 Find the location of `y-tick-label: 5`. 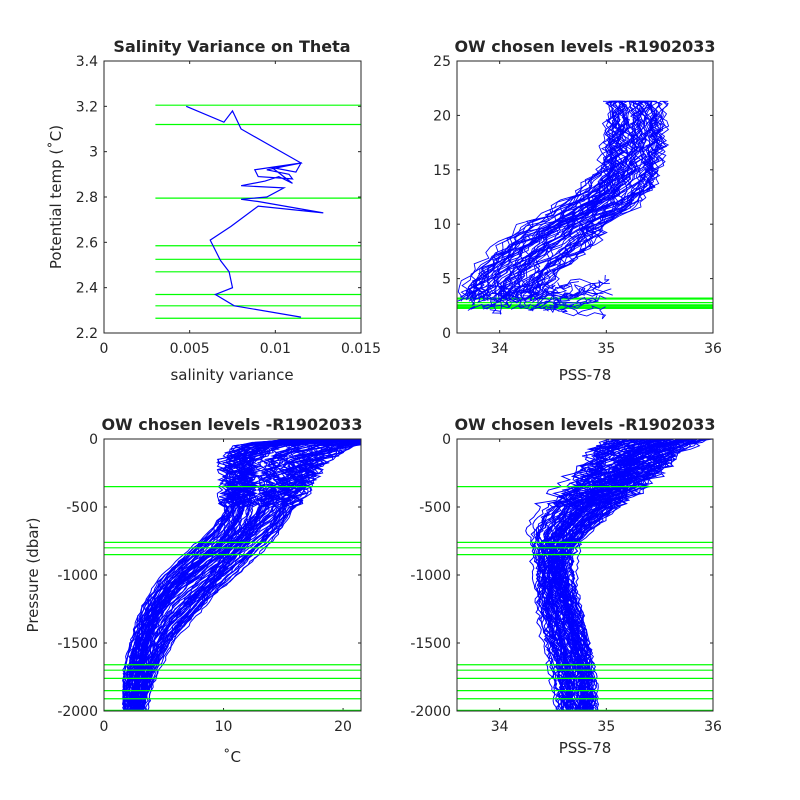

y-tick-label: 5 is located at coordinates (446, 280).